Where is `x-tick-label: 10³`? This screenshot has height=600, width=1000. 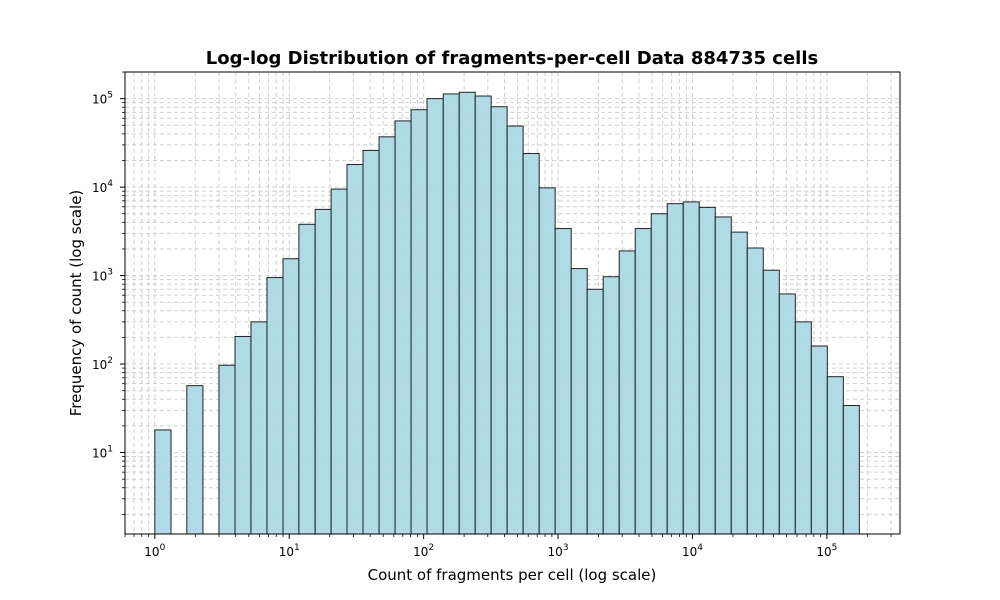
x-tick-label: 10³ is located at coordinates (558, 551).